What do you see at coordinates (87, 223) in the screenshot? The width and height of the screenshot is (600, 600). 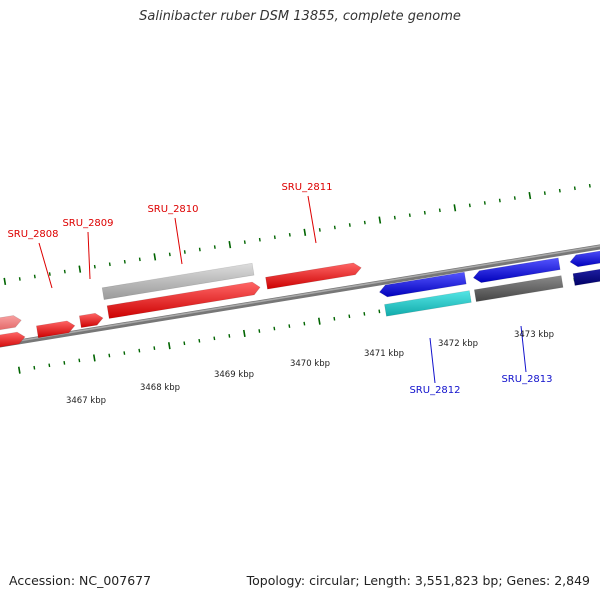 I see `gene-label-sru-2809: SRU_2809` at bounding box center [87, 223].